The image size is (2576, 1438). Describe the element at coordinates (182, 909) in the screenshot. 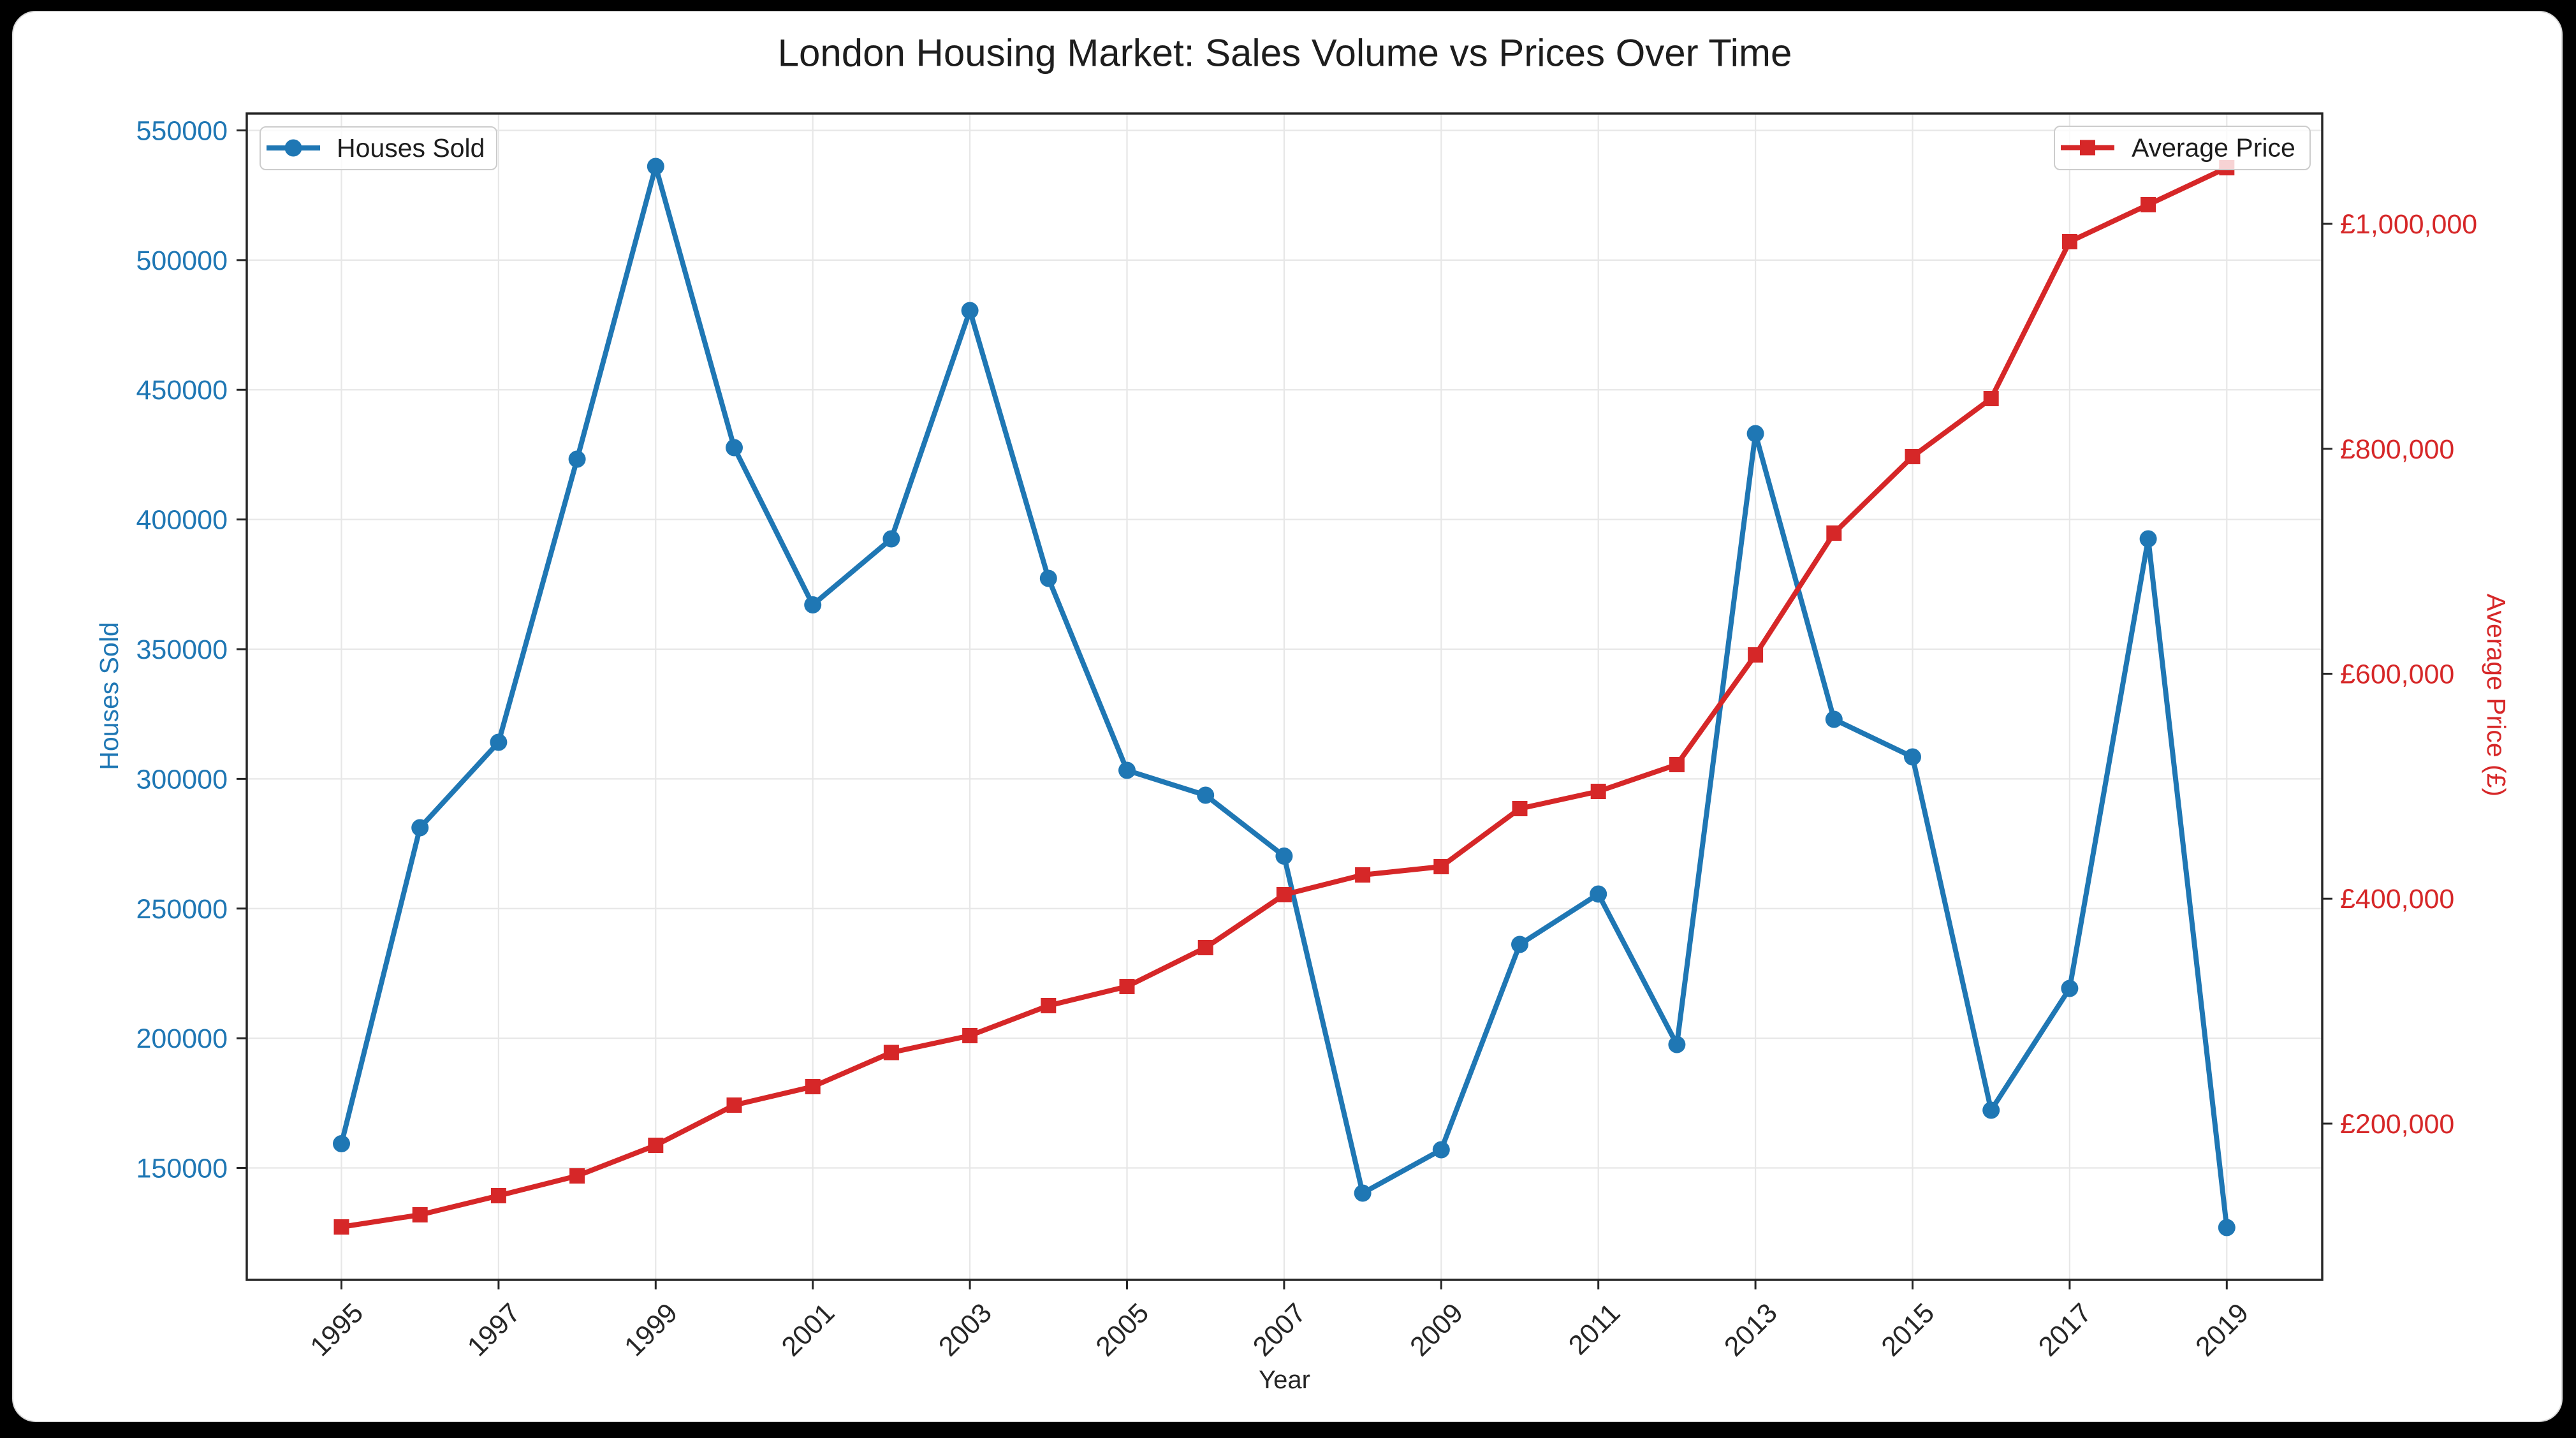

I see `svg-text: 250000` at that location.